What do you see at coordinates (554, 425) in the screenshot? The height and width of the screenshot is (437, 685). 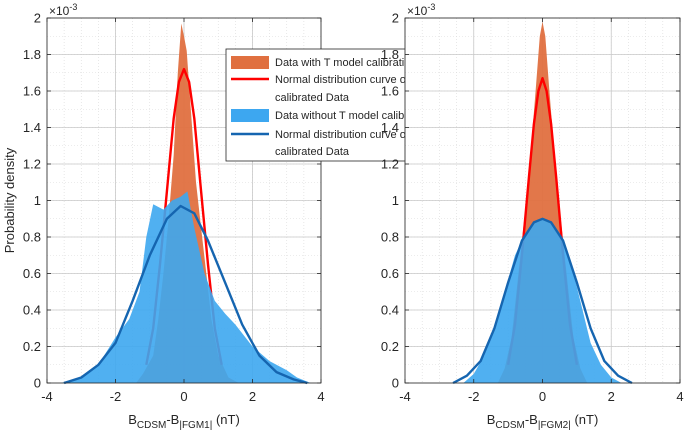 I see `x-axis-label-sub2: |FGM2|` at bounding box center [554, 425].